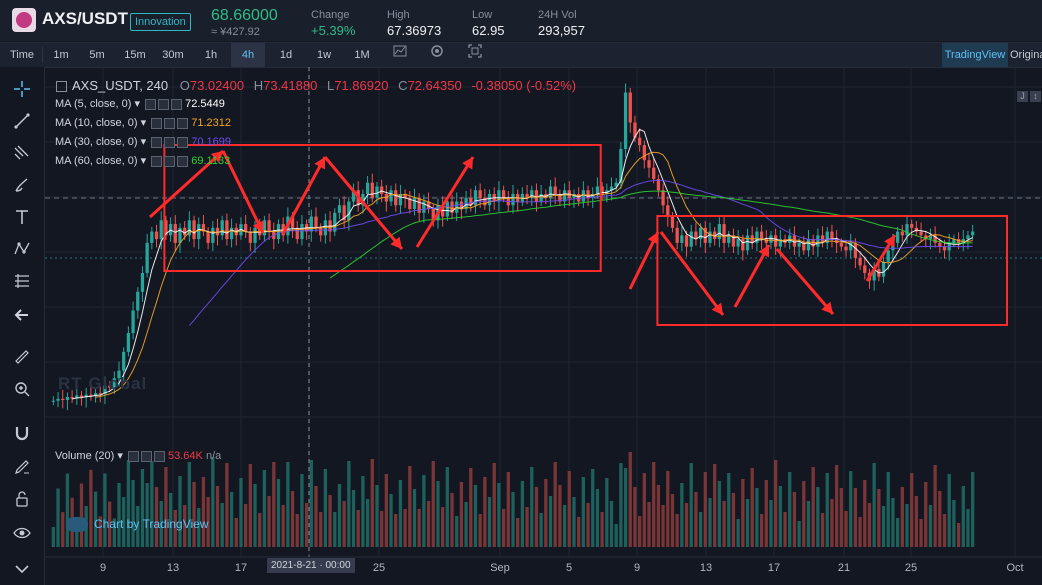 This screenshot has width=1042, height=585. What do you see at coordinates (77, 525) in the screenshot?
I see `tradingview-logo-icon` at bounding box center [77, 525].